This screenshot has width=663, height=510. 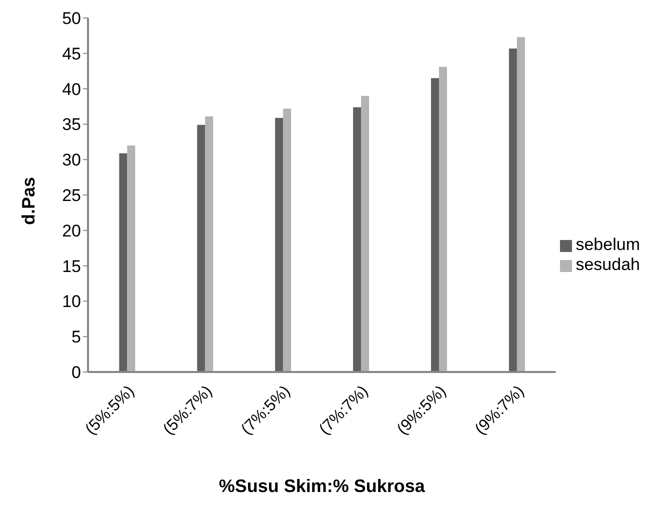 I want to click on y-tick-label: 50, so click(x=71, y=18).